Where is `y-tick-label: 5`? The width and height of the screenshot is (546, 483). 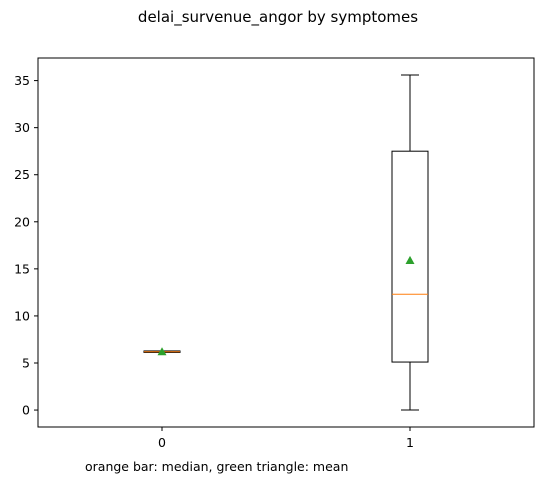 y-tick-label: 5 is located at coordinates (26, 362).